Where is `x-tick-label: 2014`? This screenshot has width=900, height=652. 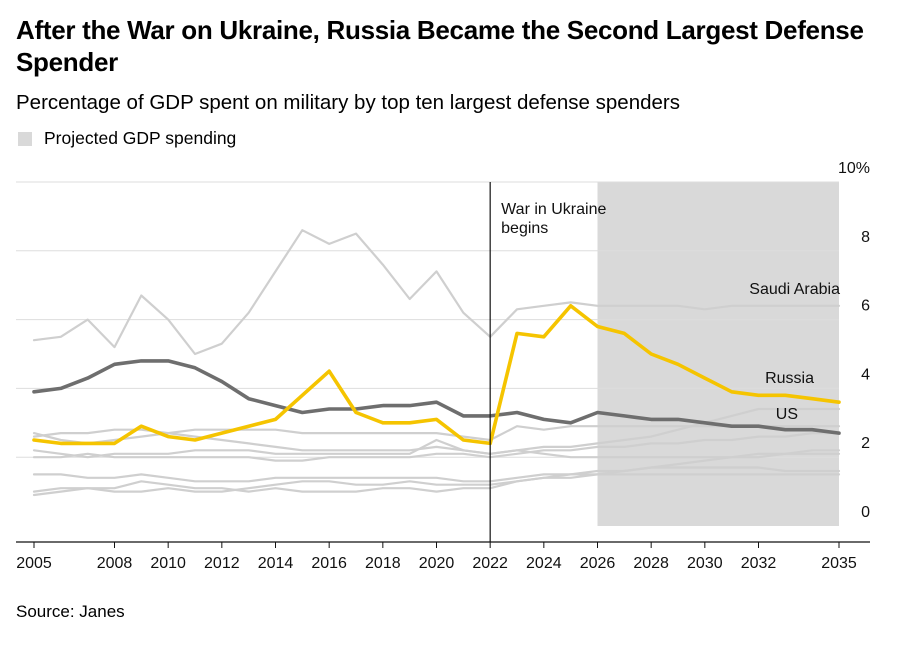 x-tick-label: 2014 is located at coordinates (276, 563).